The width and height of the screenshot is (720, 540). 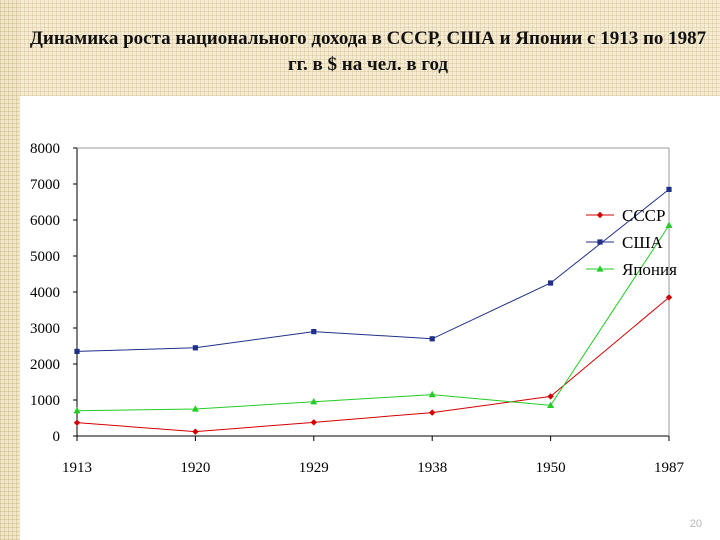 What do you see at coordinates (551, 468) in the screenshot?
I see `x-tick-label: 1950` at bounding box center [551, 468].